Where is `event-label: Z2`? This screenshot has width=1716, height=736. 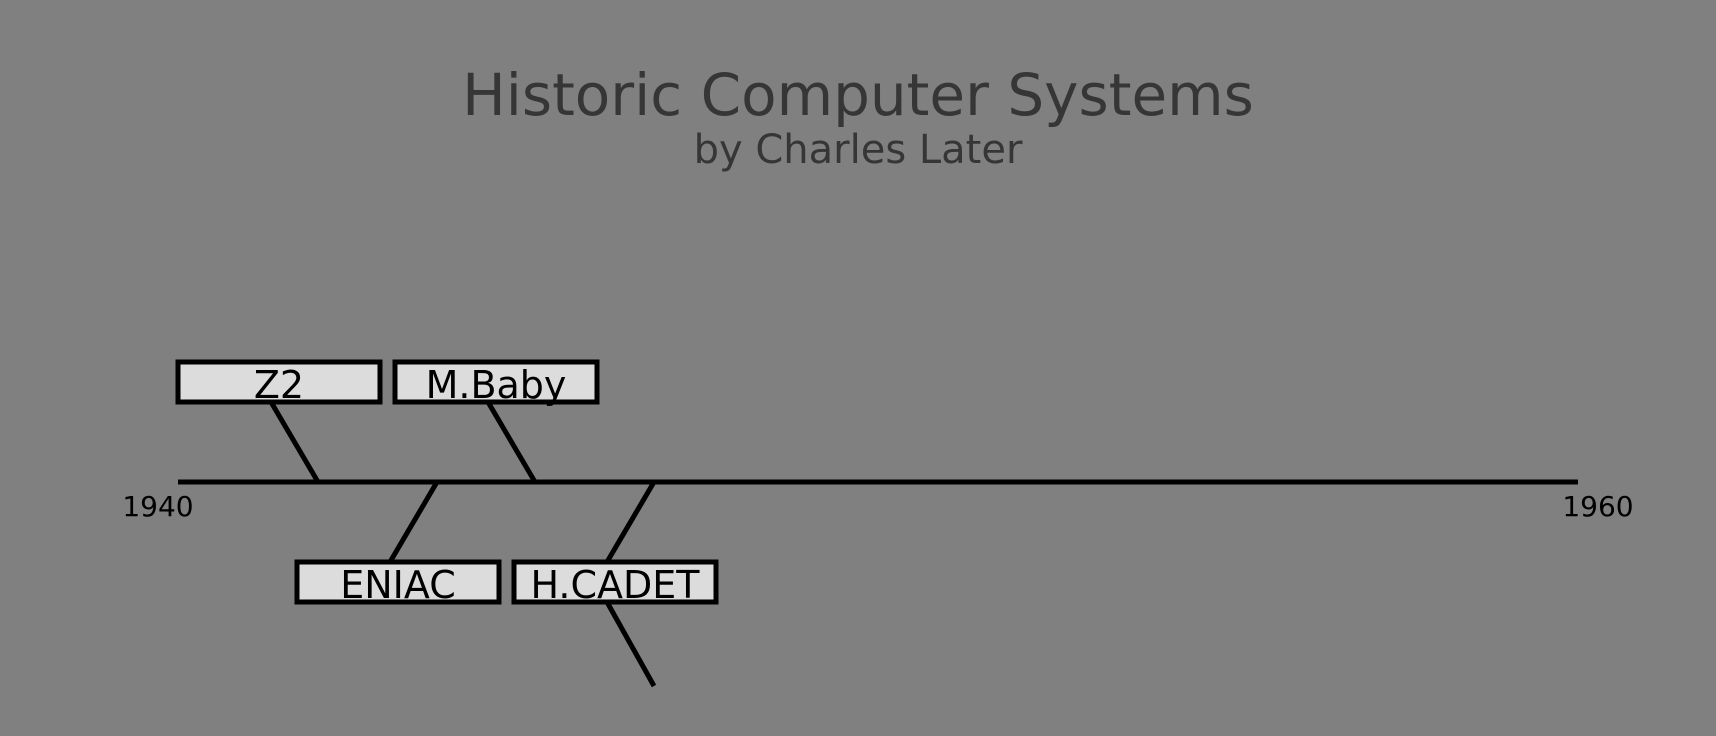 event-label: Z2 is located at coordinates (279, 385).